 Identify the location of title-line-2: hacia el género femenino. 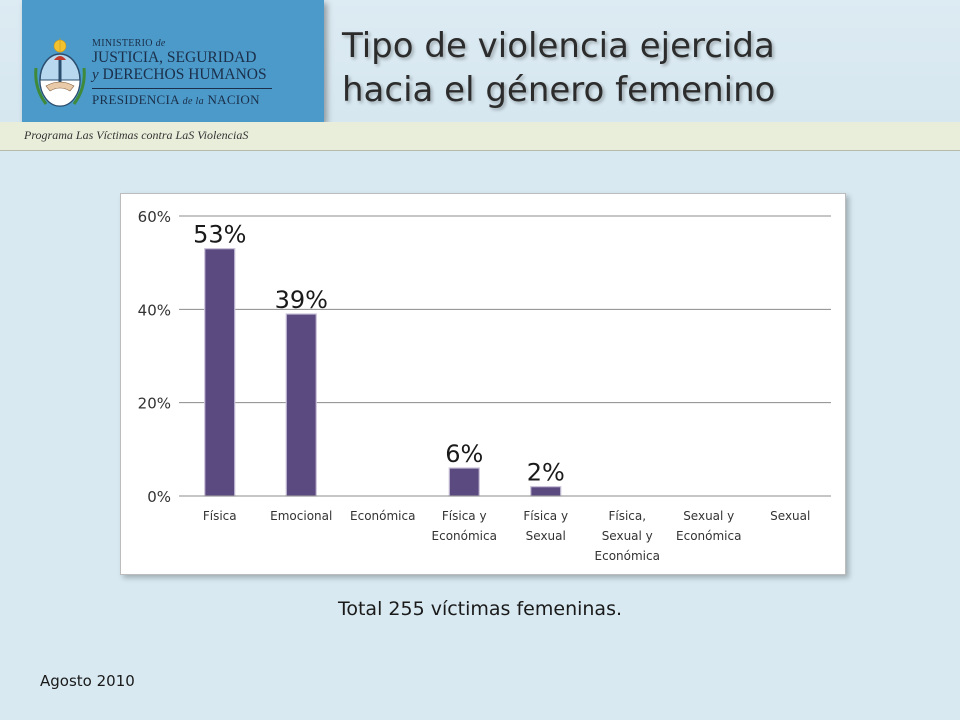
(559, 90).